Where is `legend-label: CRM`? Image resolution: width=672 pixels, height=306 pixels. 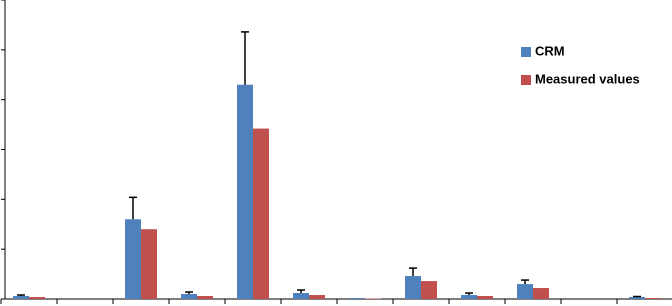
legend-label: CRM is located at coordinates (550, 50).